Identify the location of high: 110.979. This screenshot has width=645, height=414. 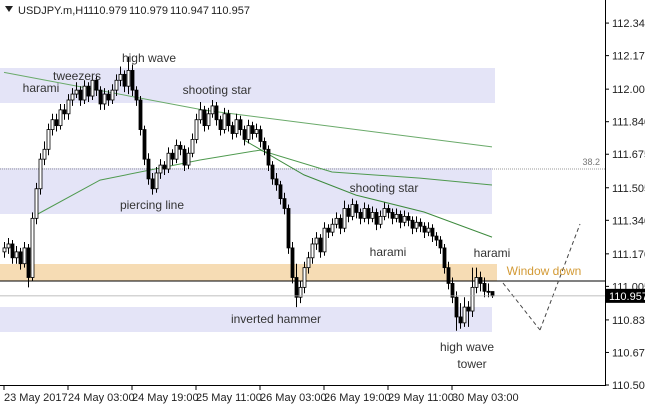
(148, 11).